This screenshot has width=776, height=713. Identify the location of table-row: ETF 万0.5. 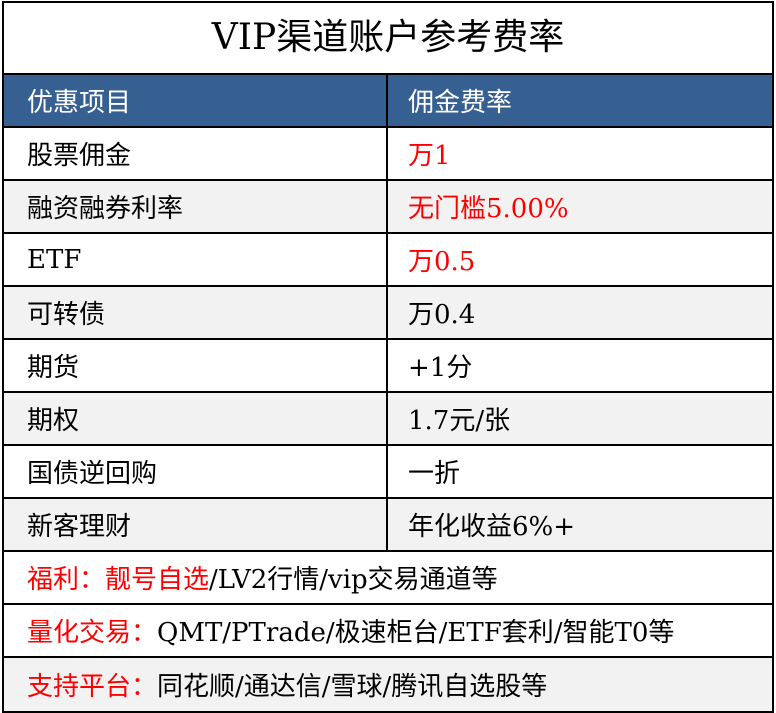
(388, 260).